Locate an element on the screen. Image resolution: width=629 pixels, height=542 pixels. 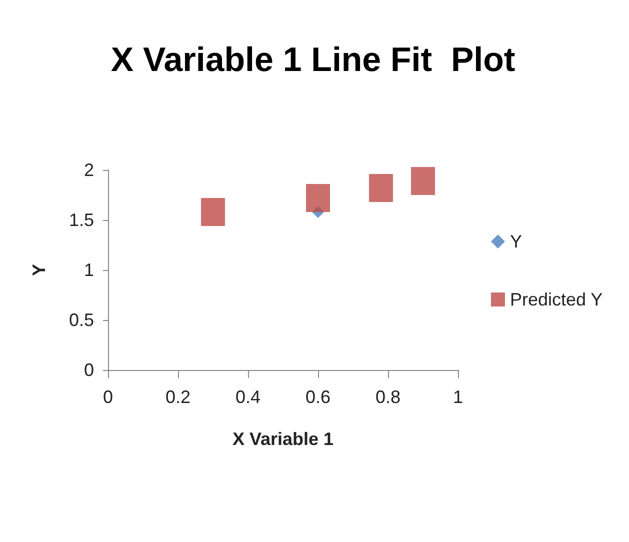
x-tick-label: 0.4 is located at coordinates (248, 397).